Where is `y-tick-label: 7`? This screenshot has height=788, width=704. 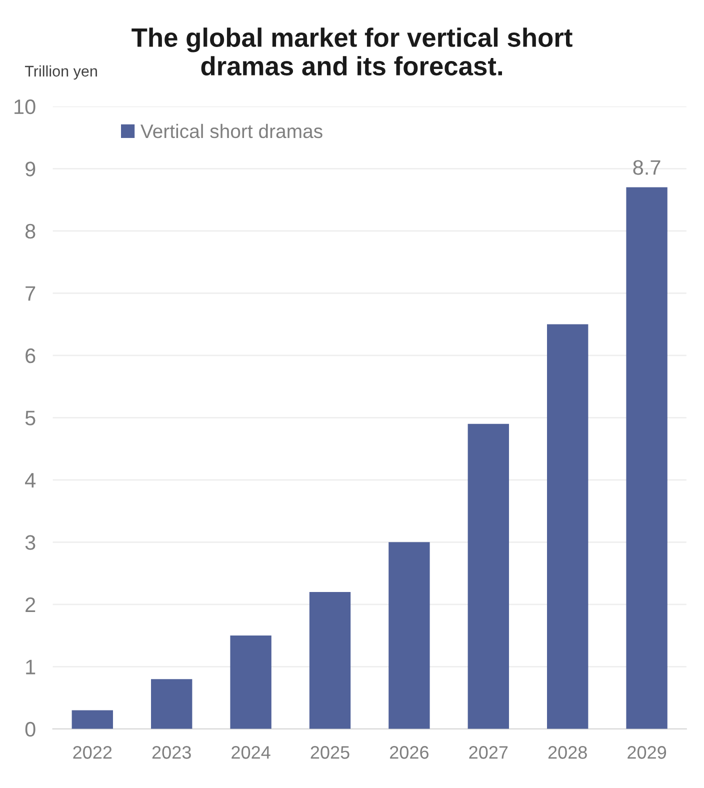 y-tick-label: 7 is located at coordinates (31, 293).